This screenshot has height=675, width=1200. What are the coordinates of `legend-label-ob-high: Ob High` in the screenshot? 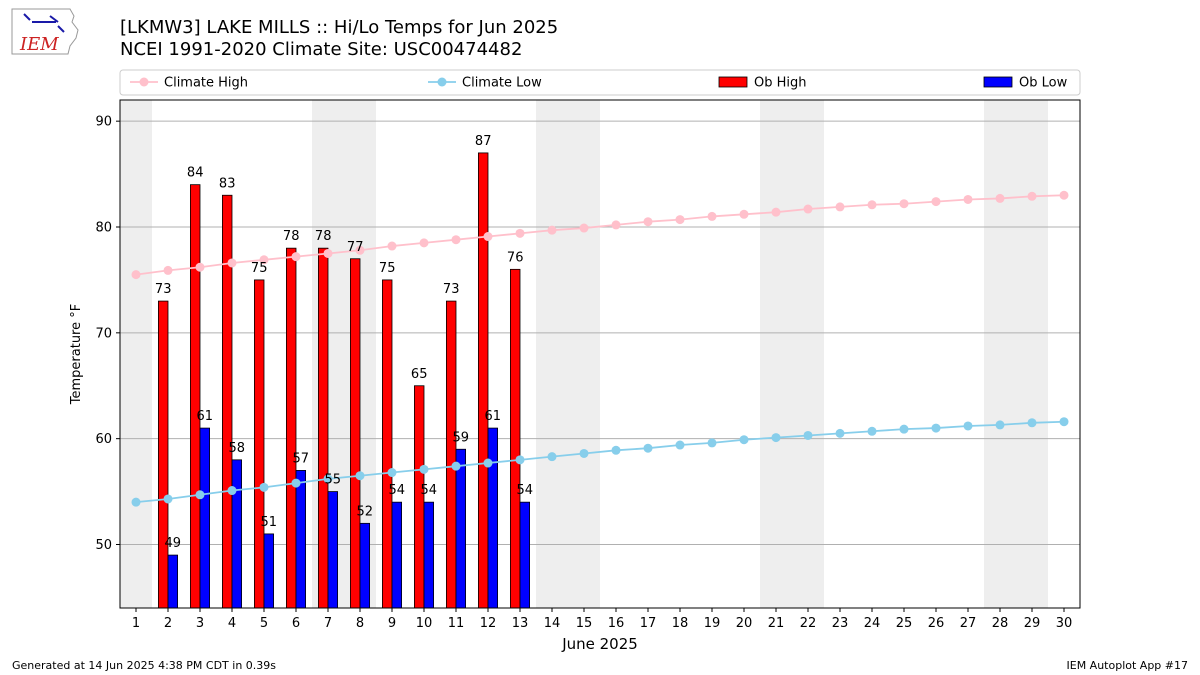 It's located at (780, 83).